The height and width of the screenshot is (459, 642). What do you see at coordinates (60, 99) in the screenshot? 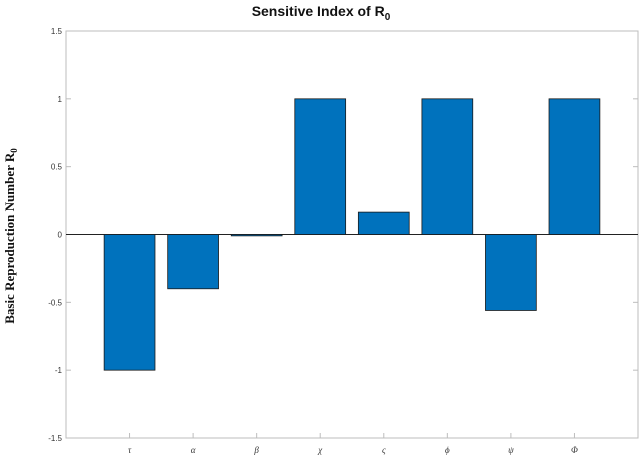
I see `y-tick-label: 1` at bounding box center [60, 99].